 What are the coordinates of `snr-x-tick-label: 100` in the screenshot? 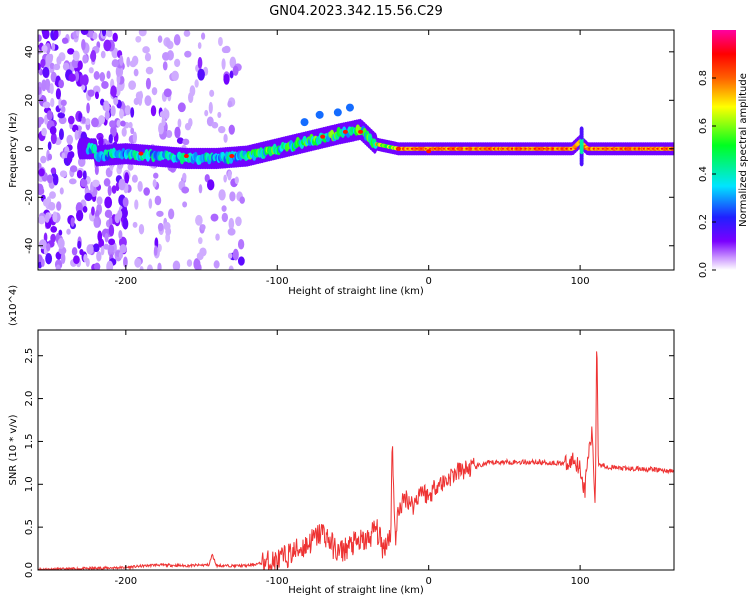 It's located at (580, 581).